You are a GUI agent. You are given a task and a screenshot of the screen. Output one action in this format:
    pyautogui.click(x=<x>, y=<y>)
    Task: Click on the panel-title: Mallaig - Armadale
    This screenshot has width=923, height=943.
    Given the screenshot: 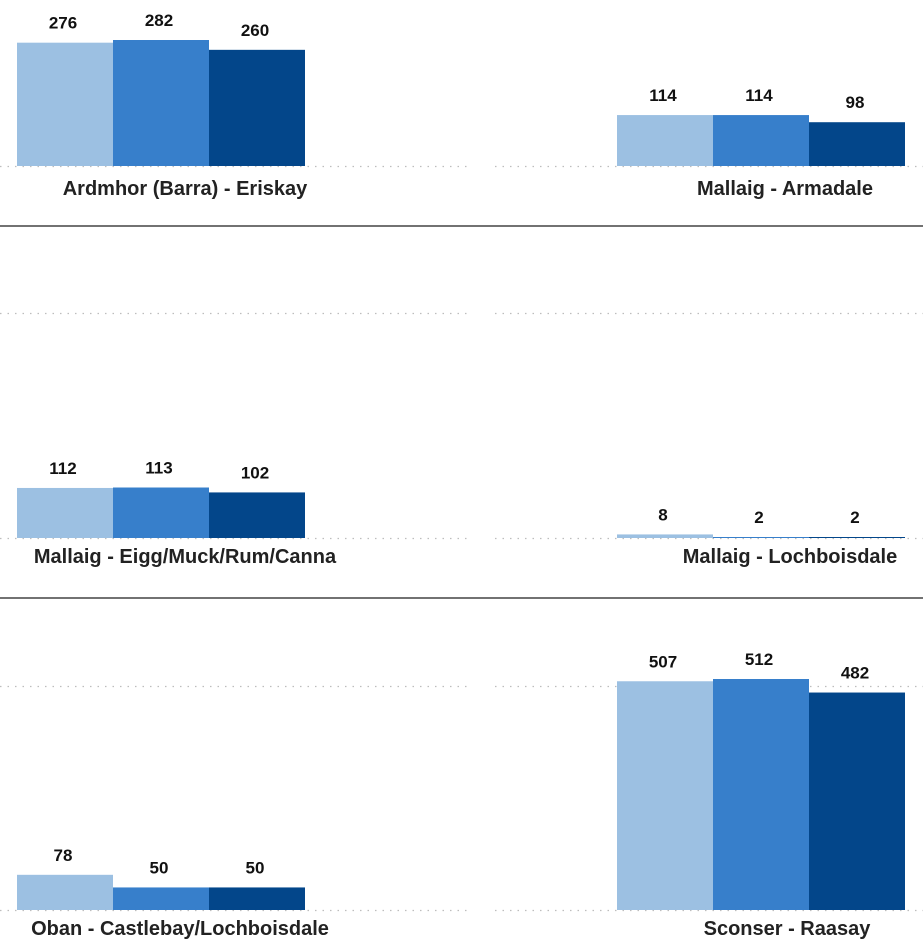 What is the action you would take?
    pyautogui.click(x=785, y=189)
    